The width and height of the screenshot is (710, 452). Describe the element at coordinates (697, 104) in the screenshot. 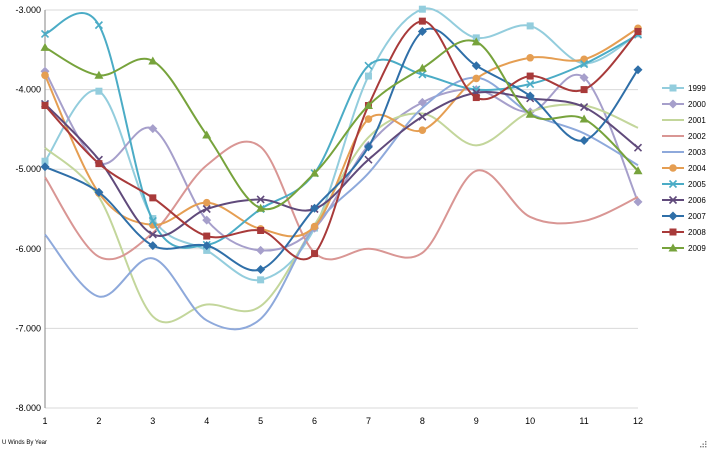

I see `legend-label: 2000` at that location.